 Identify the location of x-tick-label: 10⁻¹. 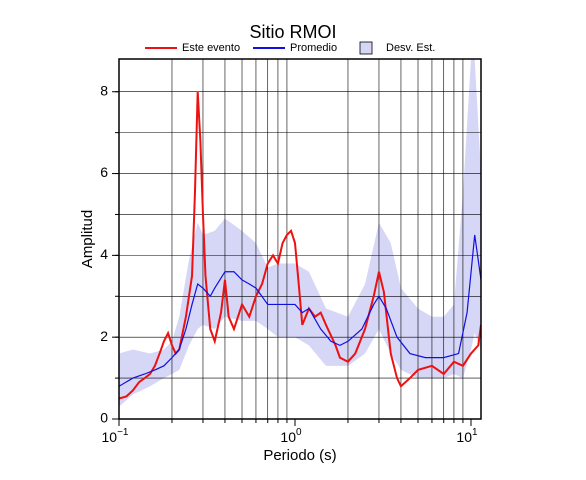
(115, 436).